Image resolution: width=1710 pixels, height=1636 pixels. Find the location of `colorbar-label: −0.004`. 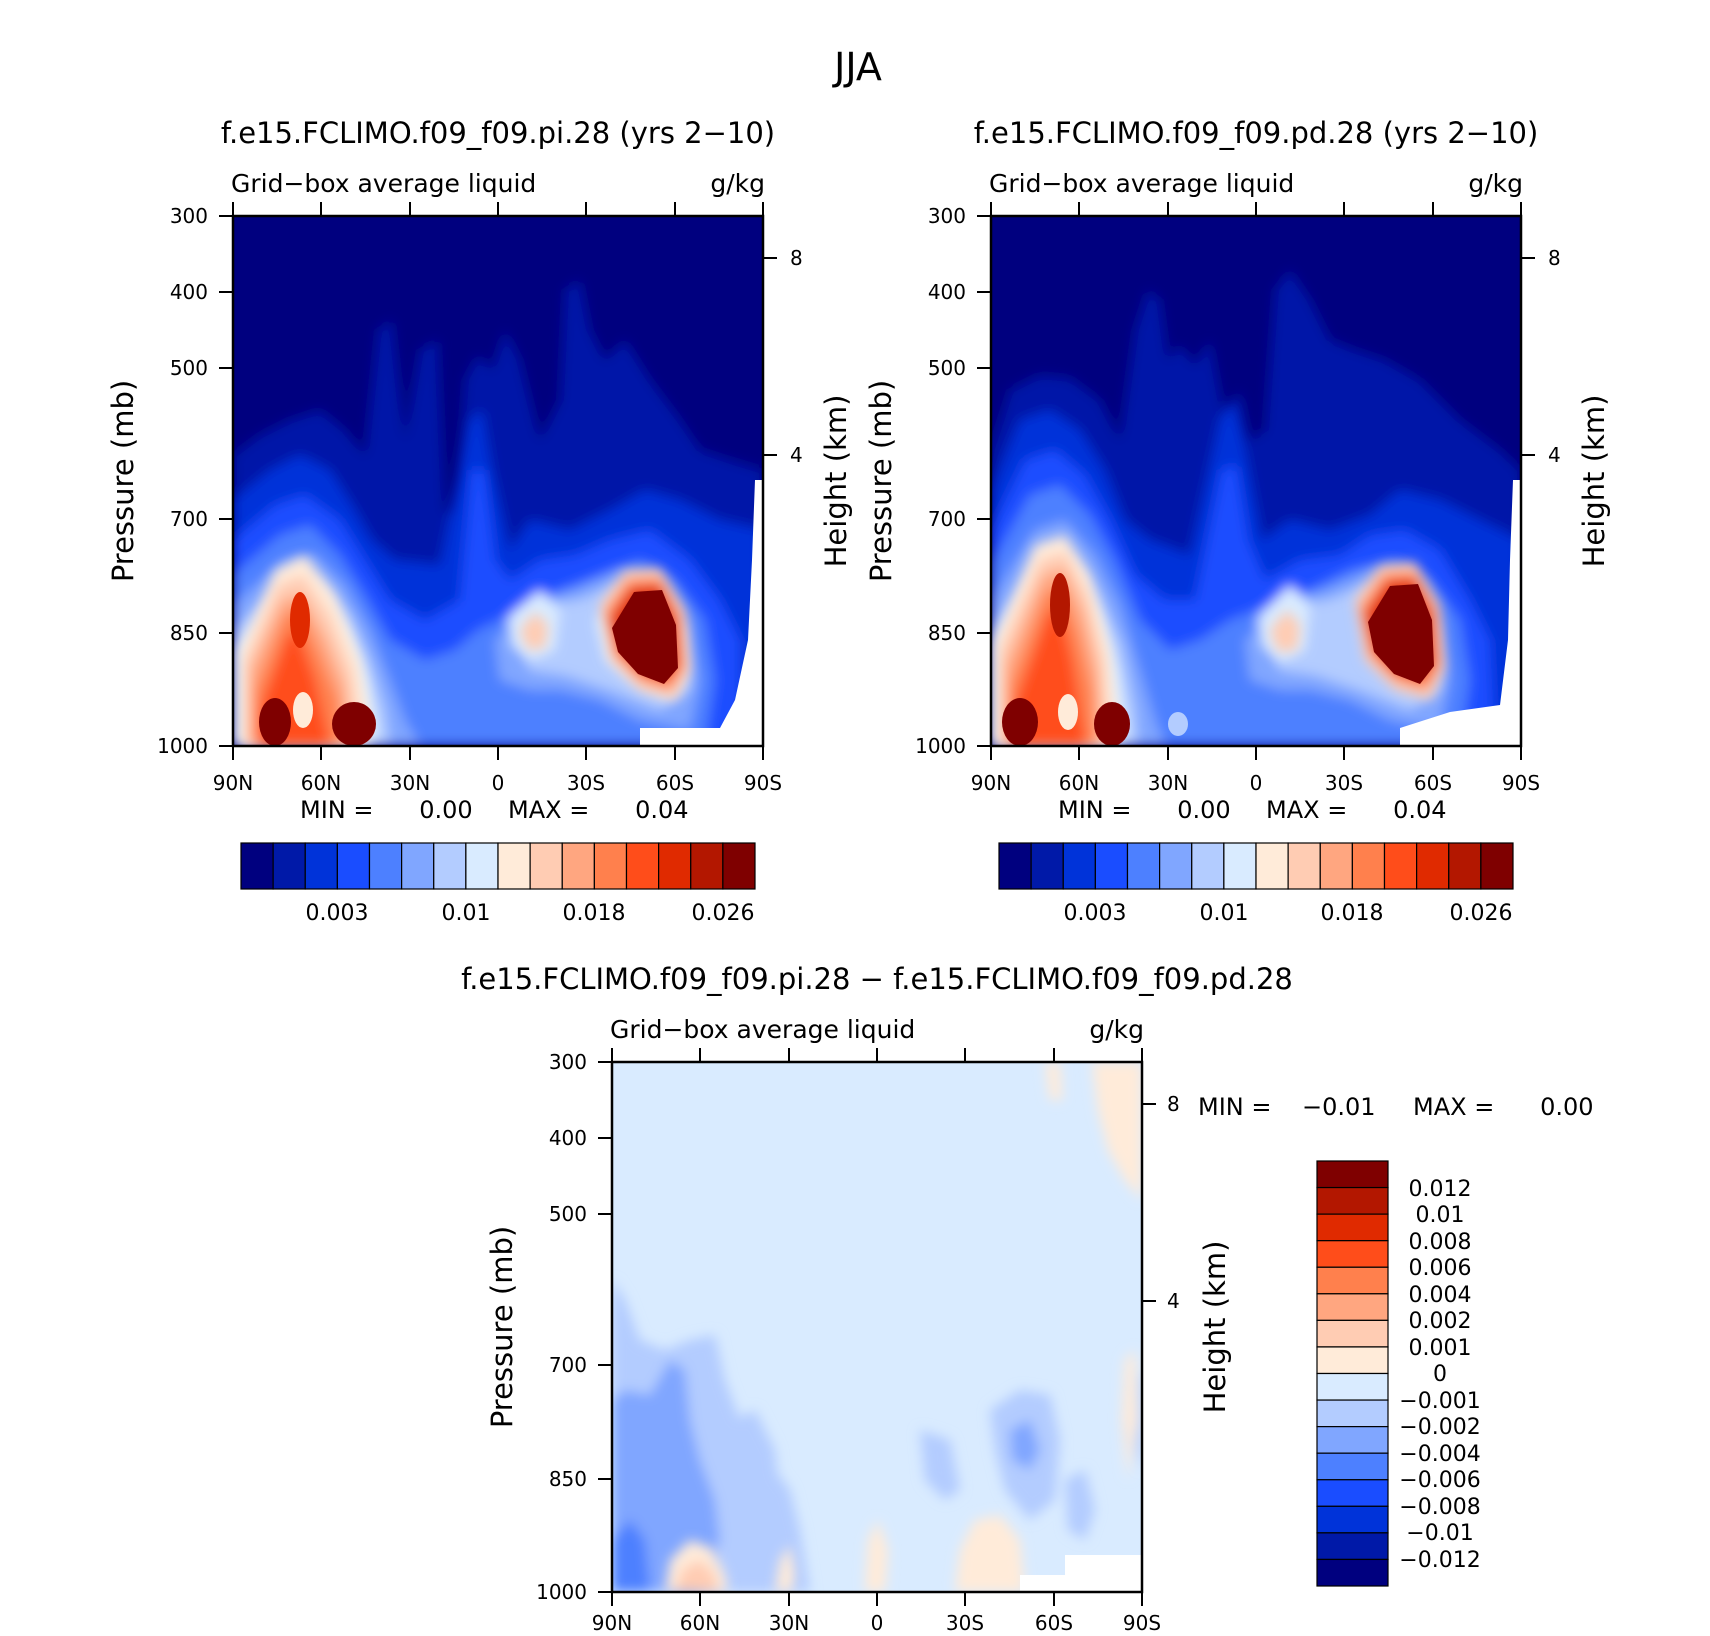

colorbar-label: −0.004 is located at coordinates (1439, 1454).